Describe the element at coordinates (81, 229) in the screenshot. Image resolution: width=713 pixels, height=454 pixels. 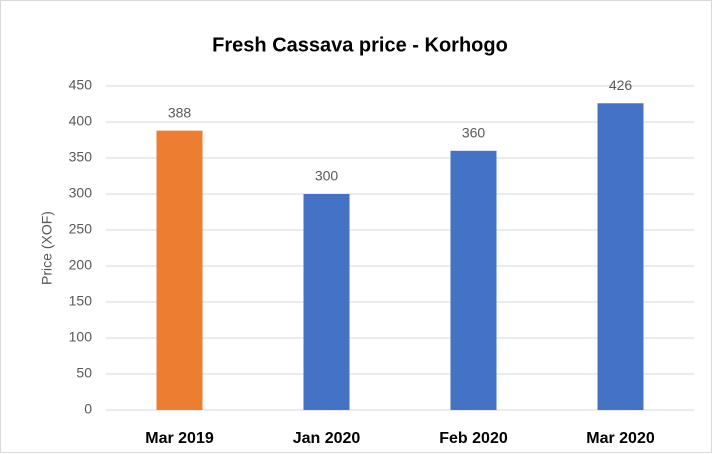
I see `y-tick-label: 250` at that location.